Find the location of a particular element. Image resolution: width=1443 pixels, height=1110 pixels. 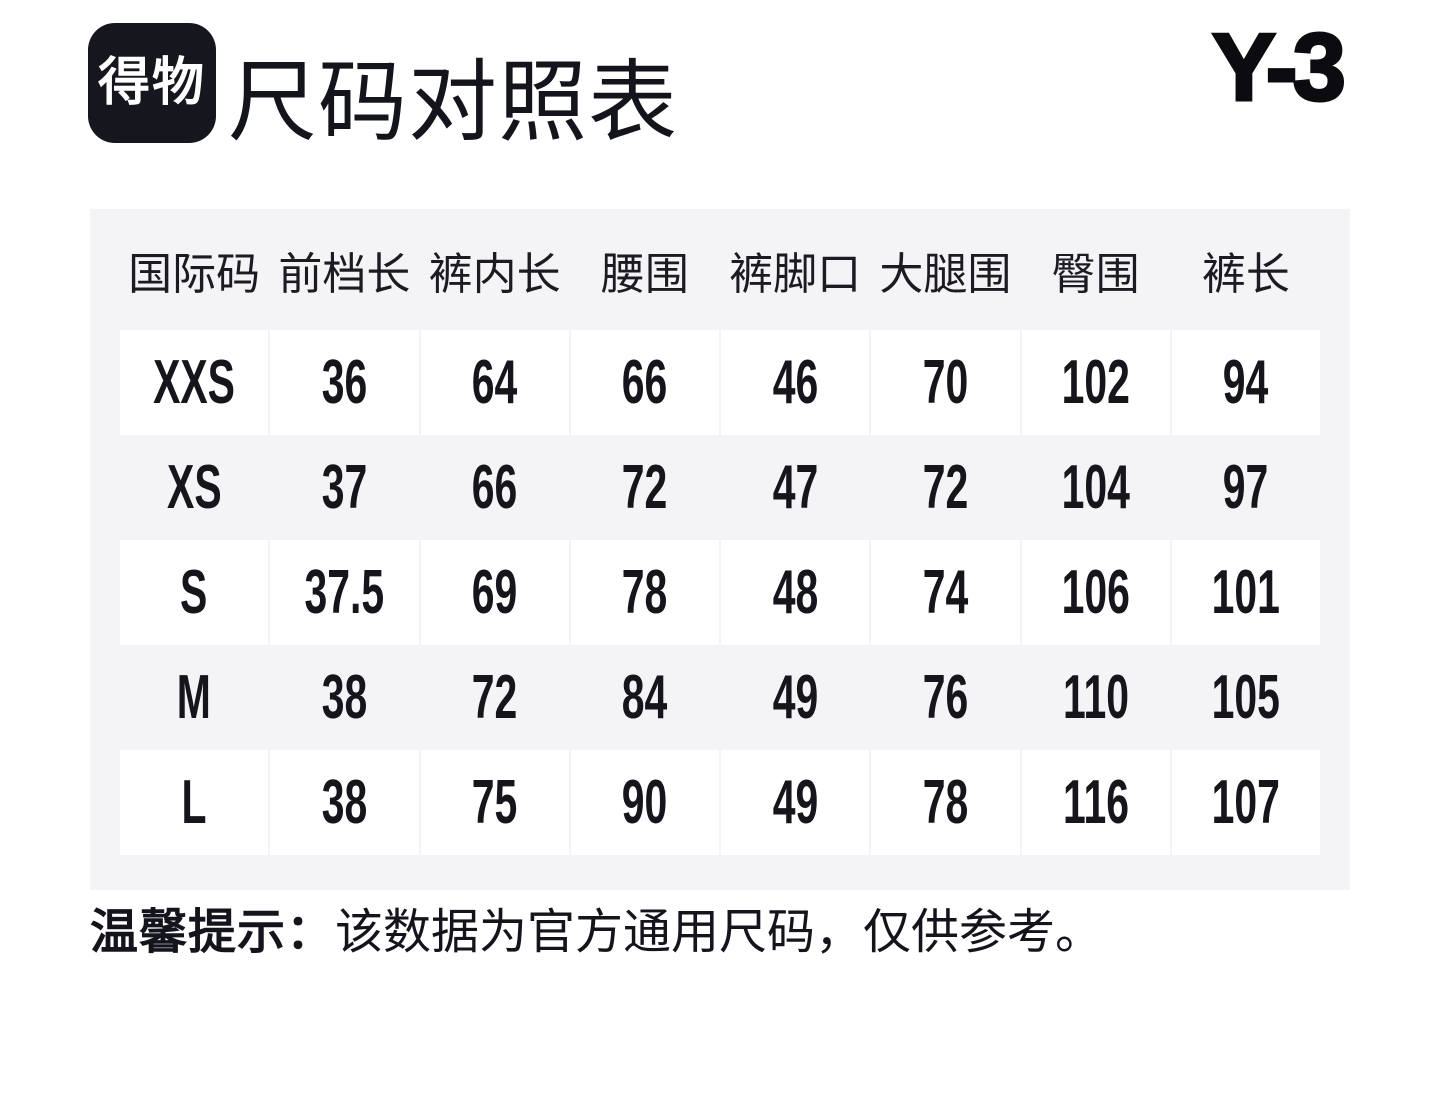

cell-text: 84 is located at coordinates (645, 697).